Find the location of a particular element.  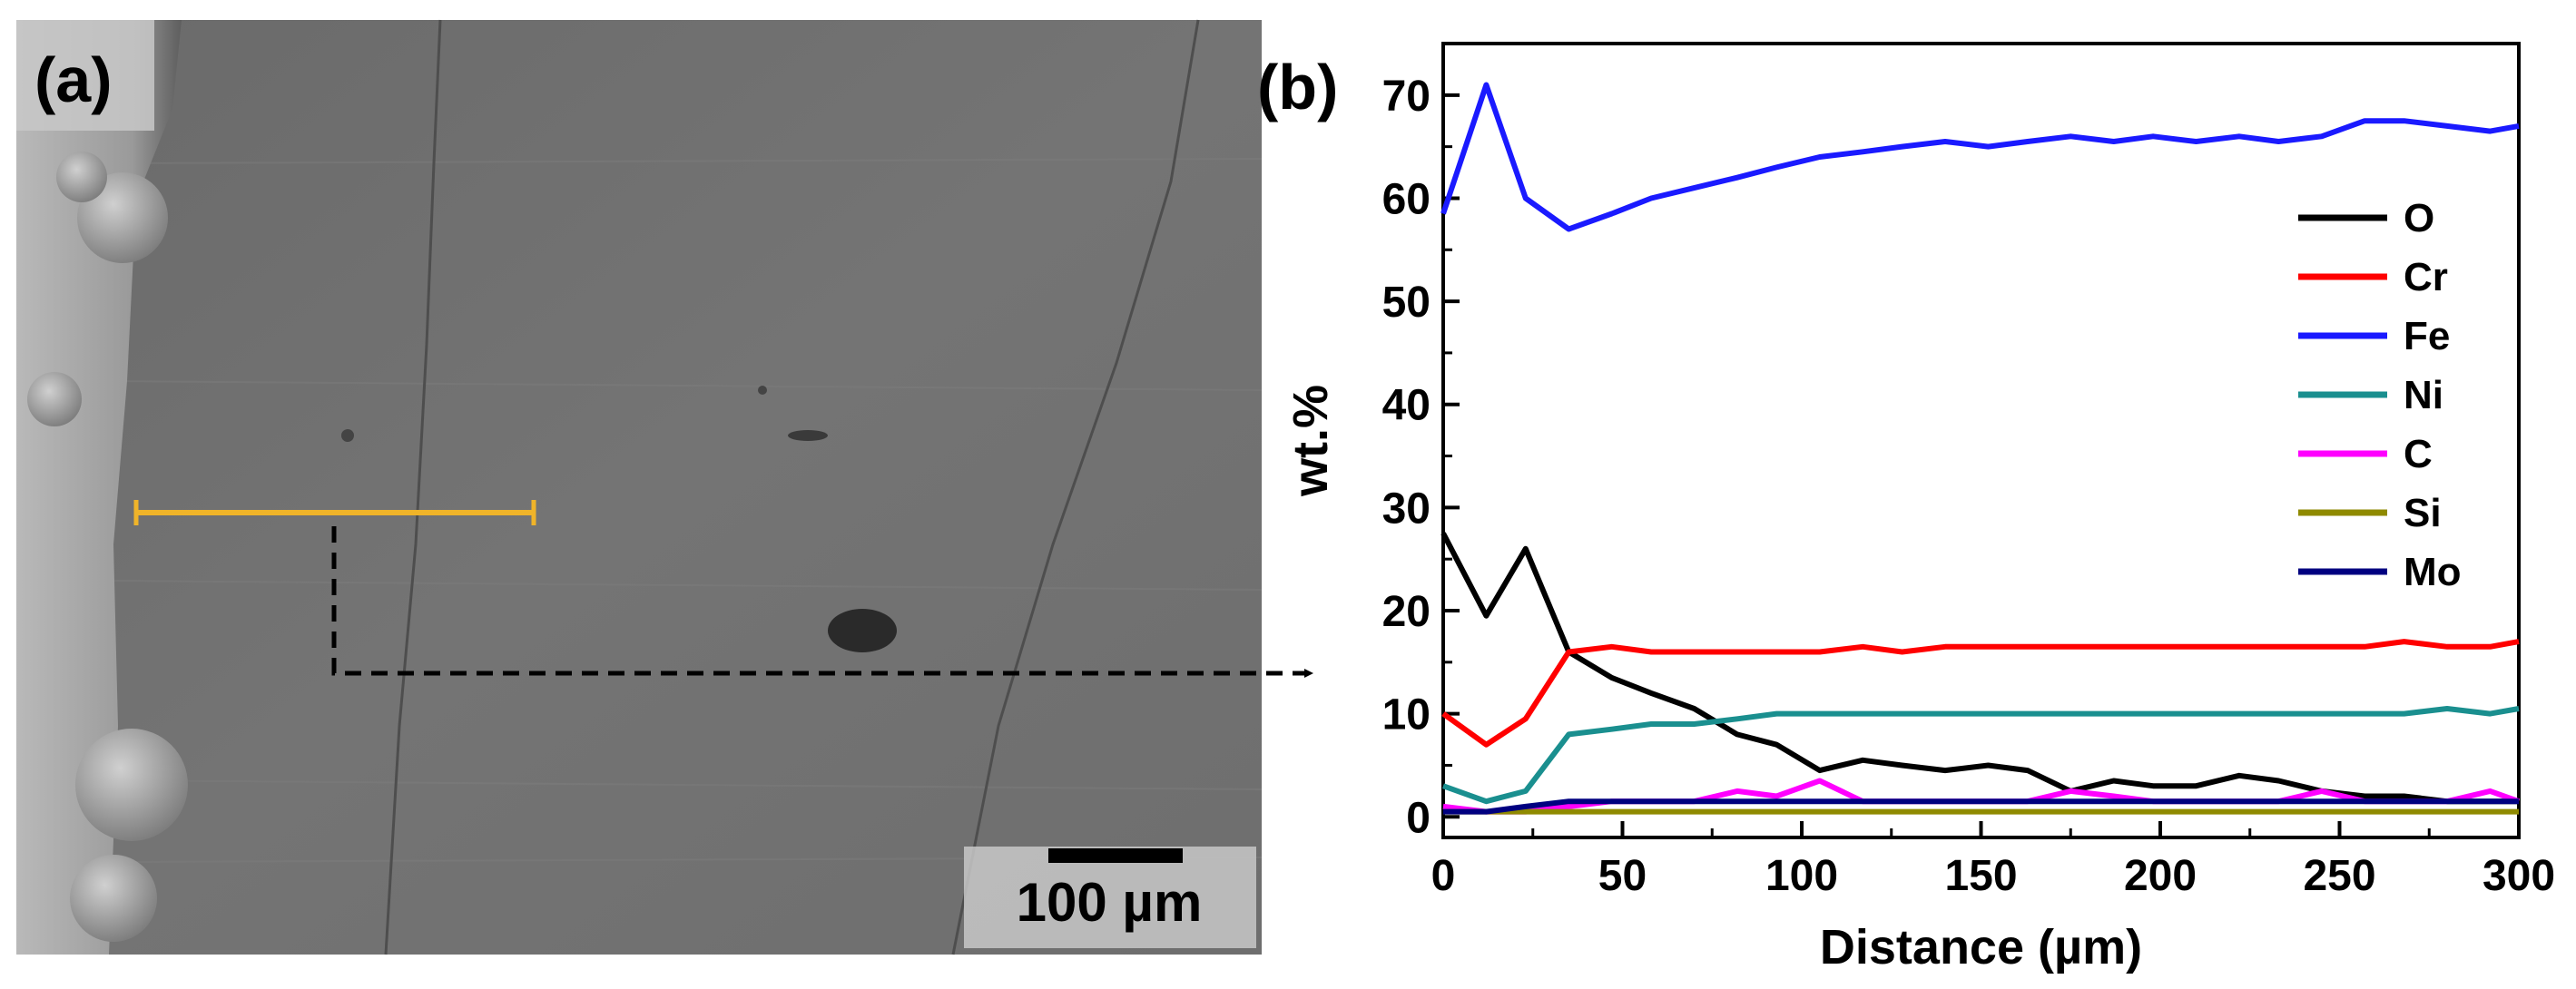

panel-label-b: (b) is located at coordinates (1297, 87).